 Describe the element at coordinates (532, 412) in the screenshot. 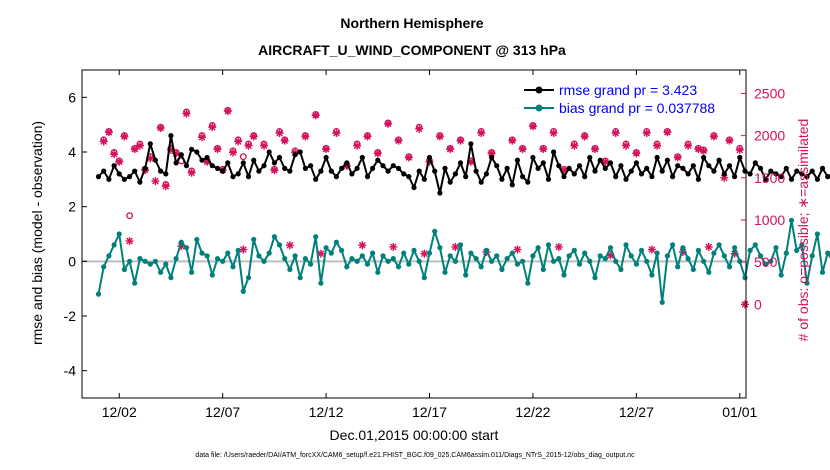

I see `x-tick-label: 12/22` at that location.